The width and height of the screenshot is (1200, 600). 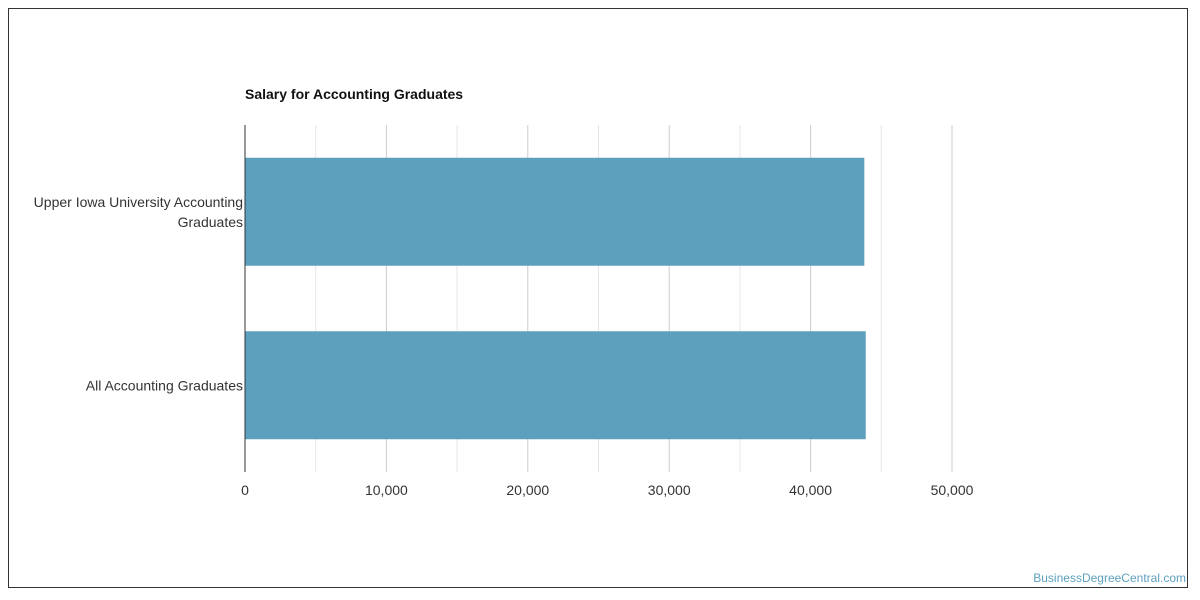 What do you see at coordinates (386, 490) in the screenshot?
I see `x-tick-label: 10,000` at bounding box center [386, 490].